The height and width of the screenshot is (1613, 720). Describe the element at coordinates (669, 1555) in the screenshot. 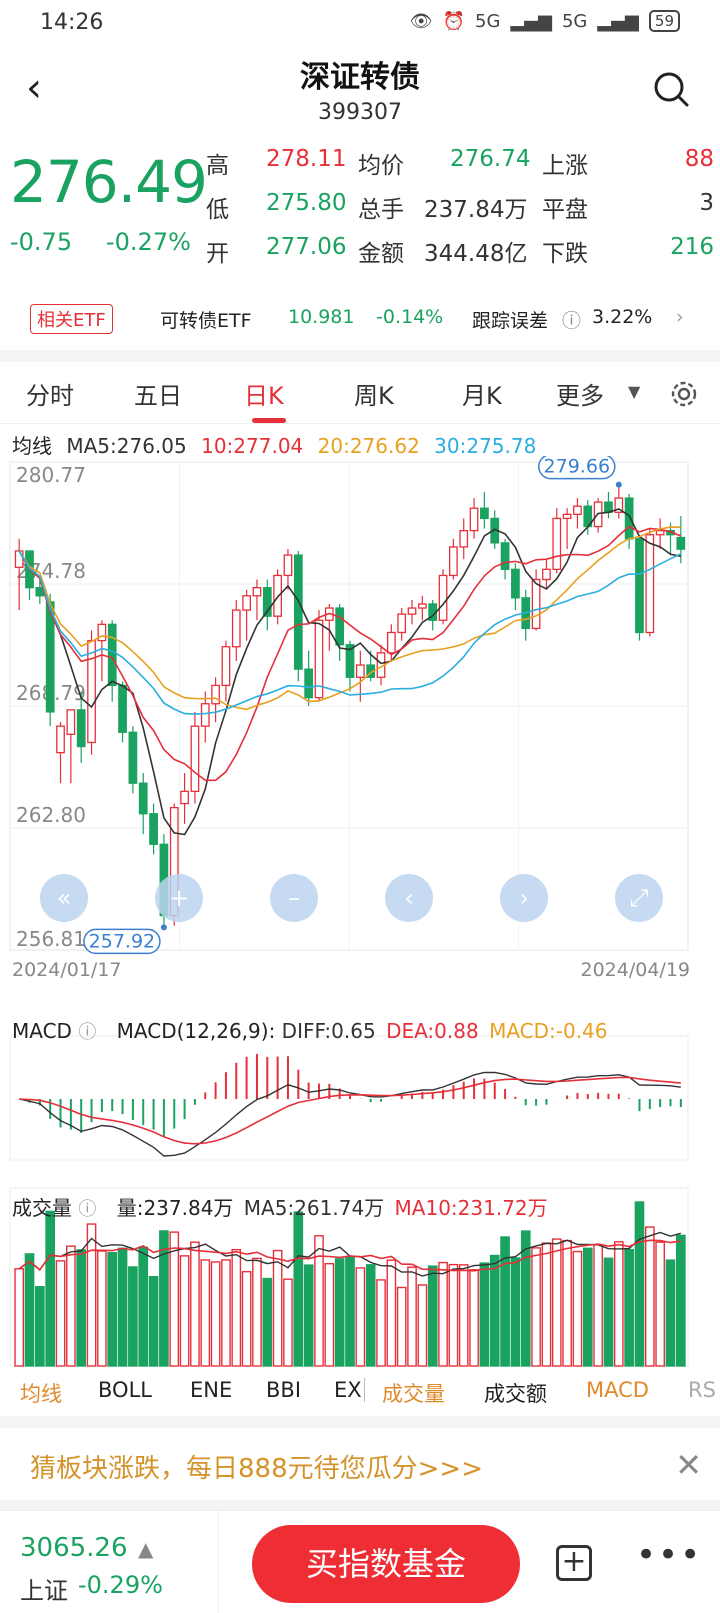

I see `more-icon: •••` at that location.